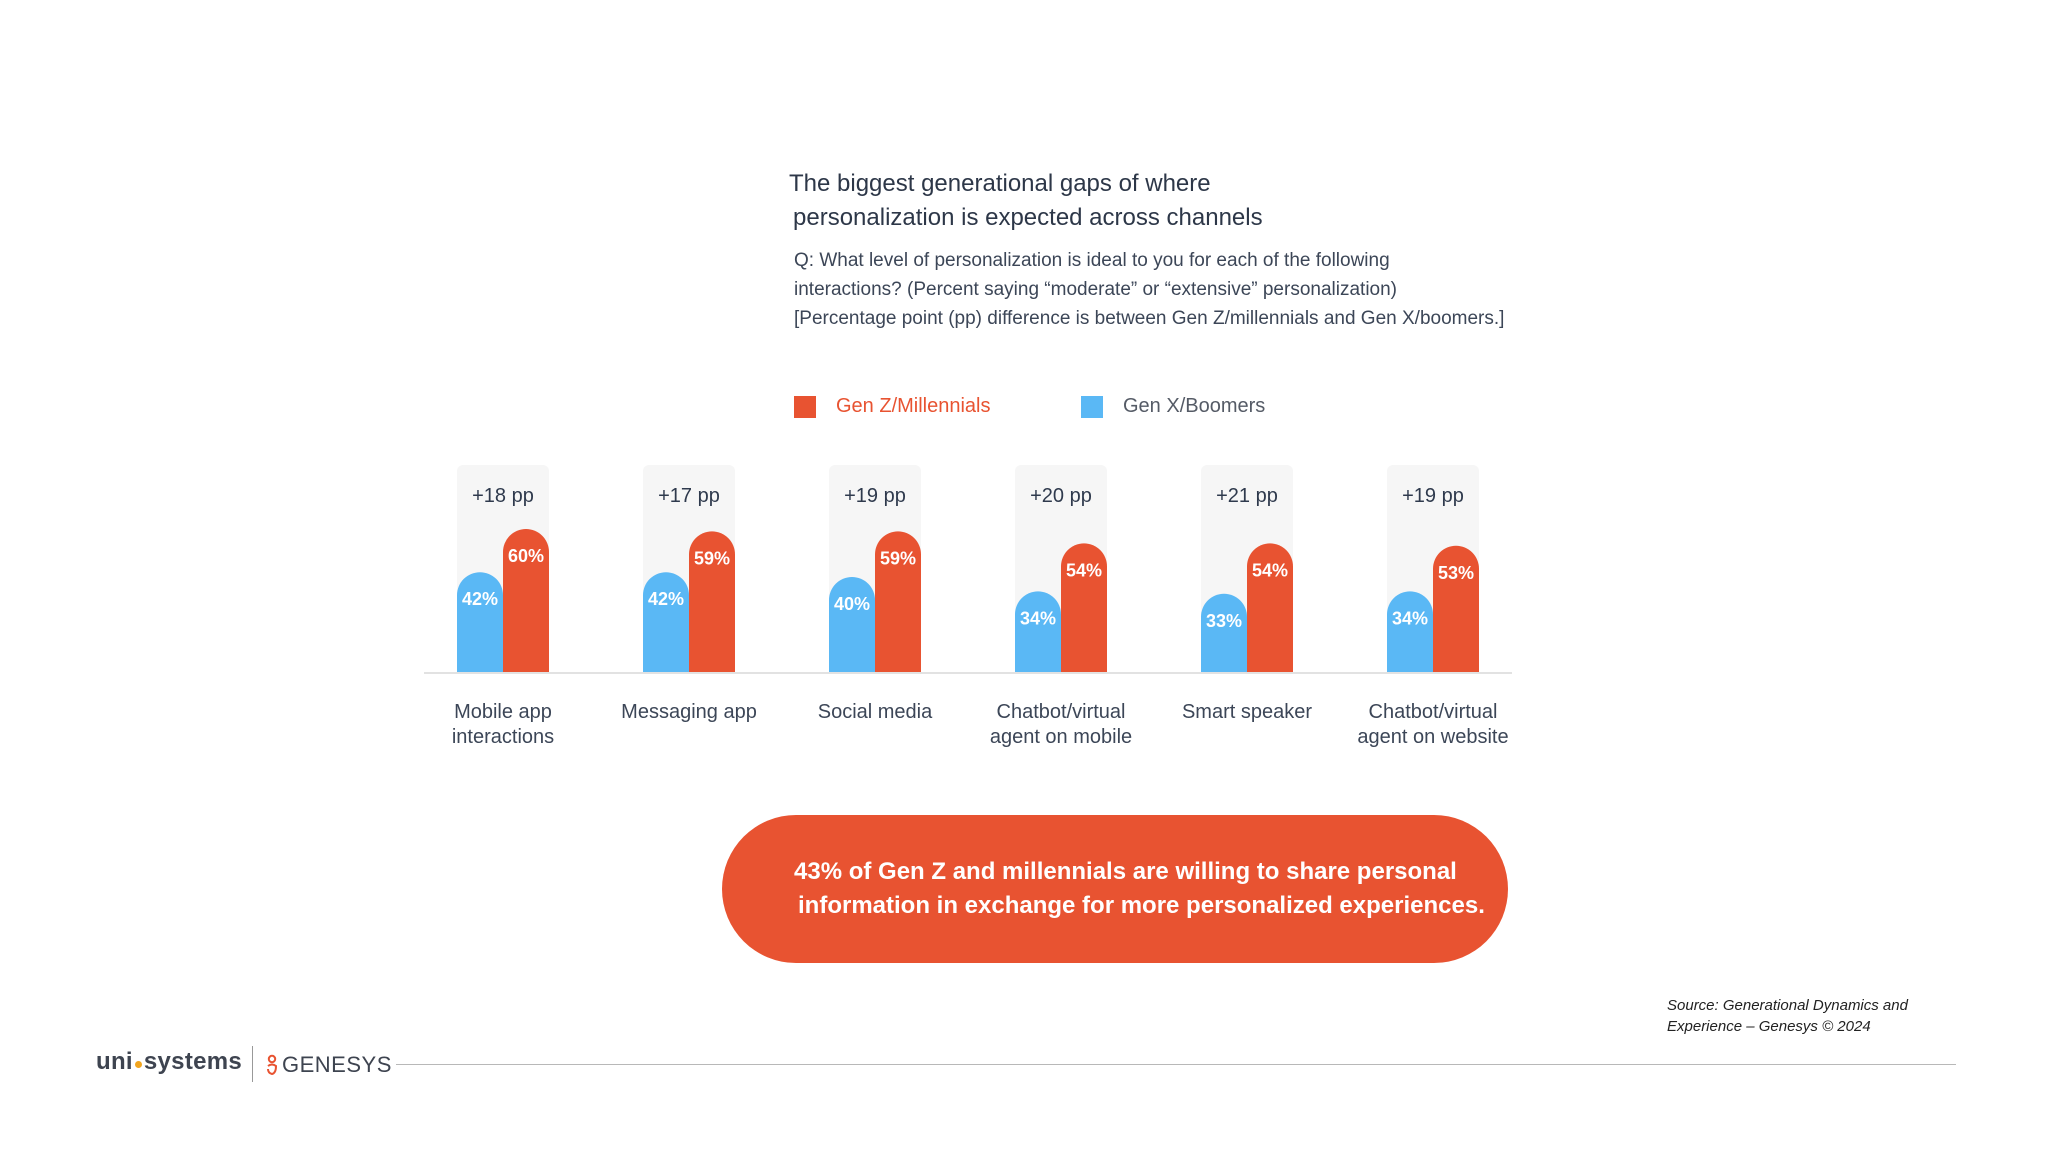 The height and width of the screenshot is (1152, 2048). What do you see at coordinates (1176, 1064) in the screenshot?
I see `footer-divider` at bounding box center [1176, 1064].